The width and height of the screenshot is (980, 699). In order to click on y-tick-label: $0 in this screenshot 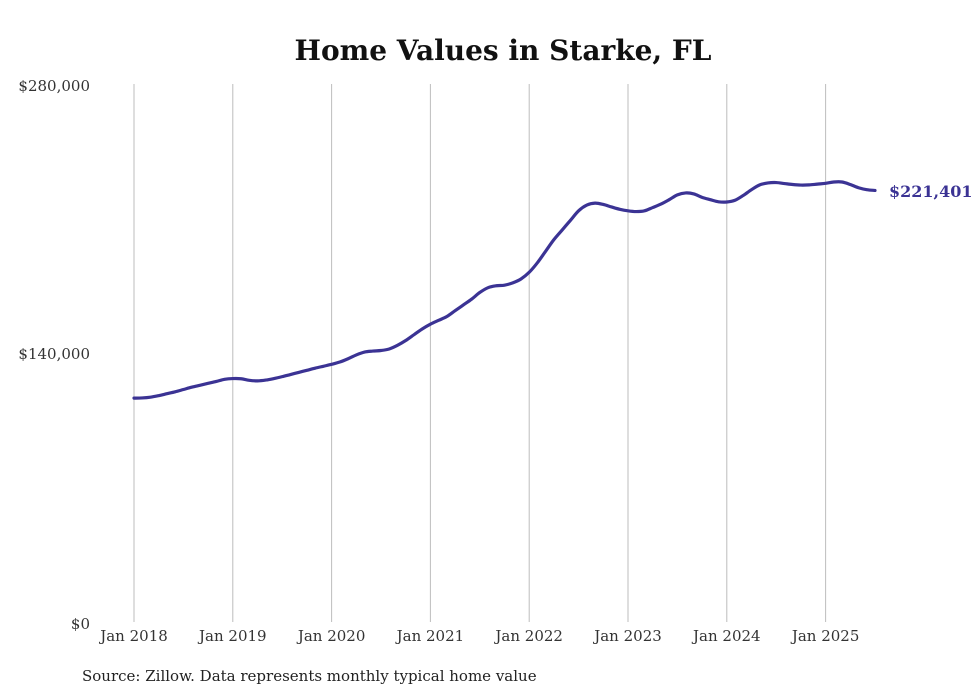, I will do `click(80, 624)`.